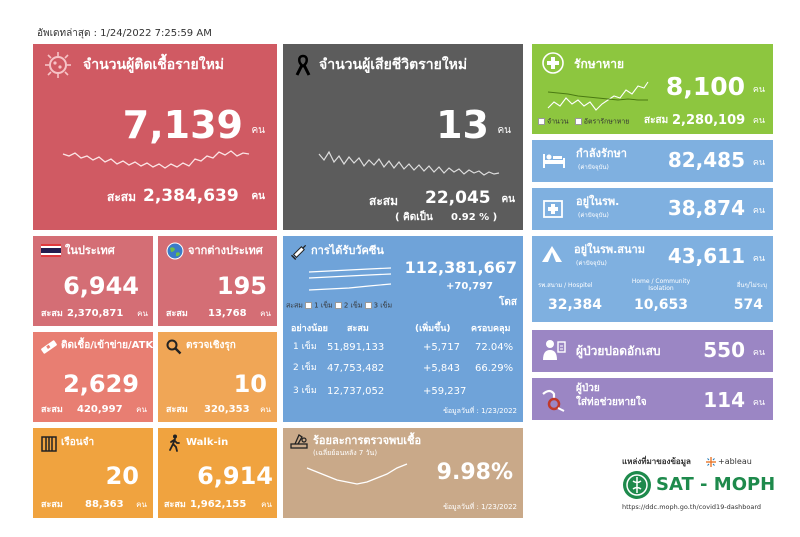 This screenshot has width=800, height=537. I want to click on domestic-total-label: สะสม, so click(52, 314).